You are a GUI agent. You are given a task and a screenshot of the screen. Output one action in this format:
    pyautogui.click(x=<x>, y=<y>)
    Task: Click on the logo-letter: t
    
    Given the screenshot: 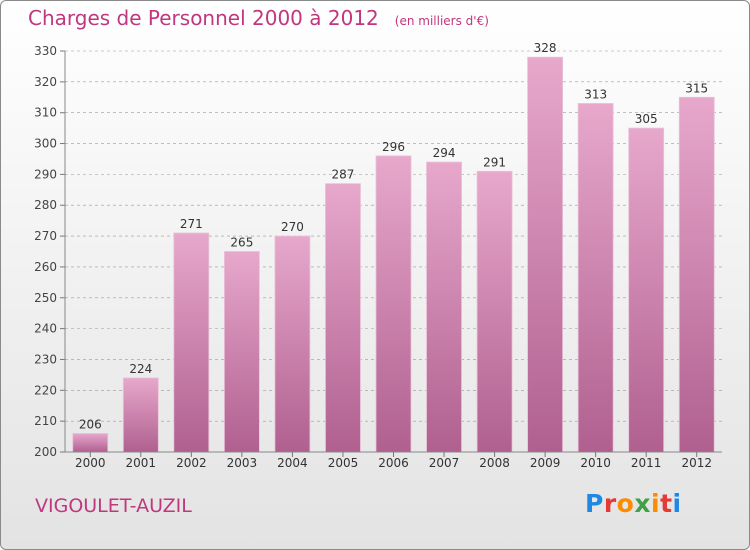 What is the action you would take?
    pyautogui.click(x=666, y=503)
    